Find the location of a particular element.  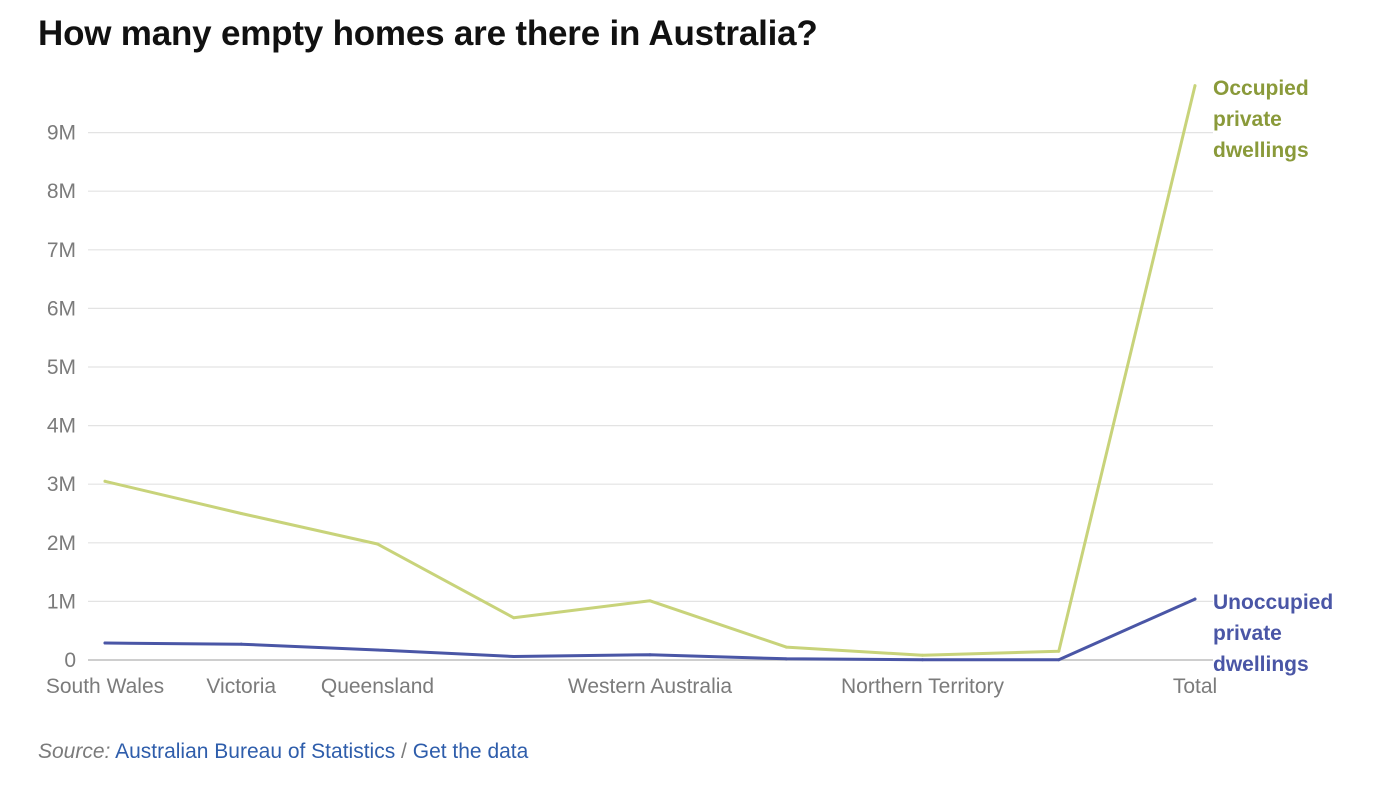

y-axis-tick-labels: 0 1M 2M 3M 4M 5M 6M 7M 8M 9M is located at coordinates (61, 397).